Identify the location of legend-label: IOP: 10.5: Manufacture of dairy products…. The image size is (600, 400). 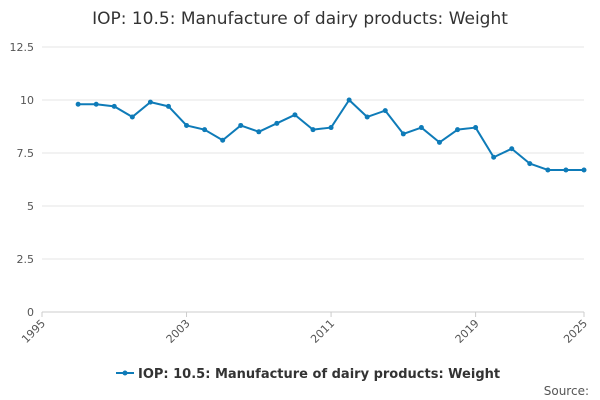
(319, 374).